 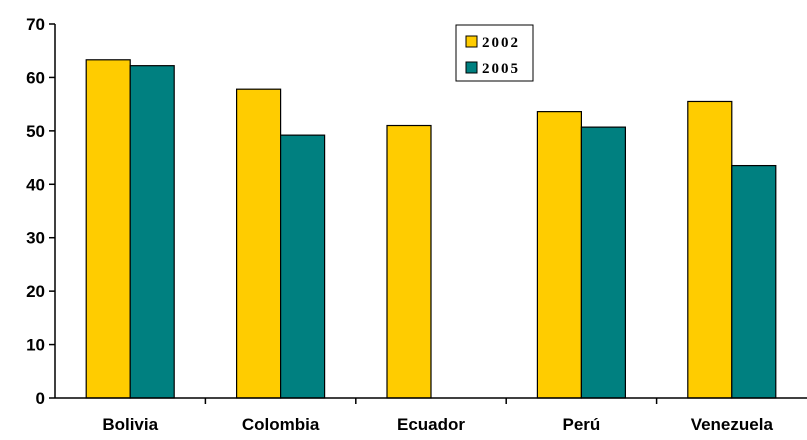 I want to click on y-tick-label: 10, so click(x=35, y=345).